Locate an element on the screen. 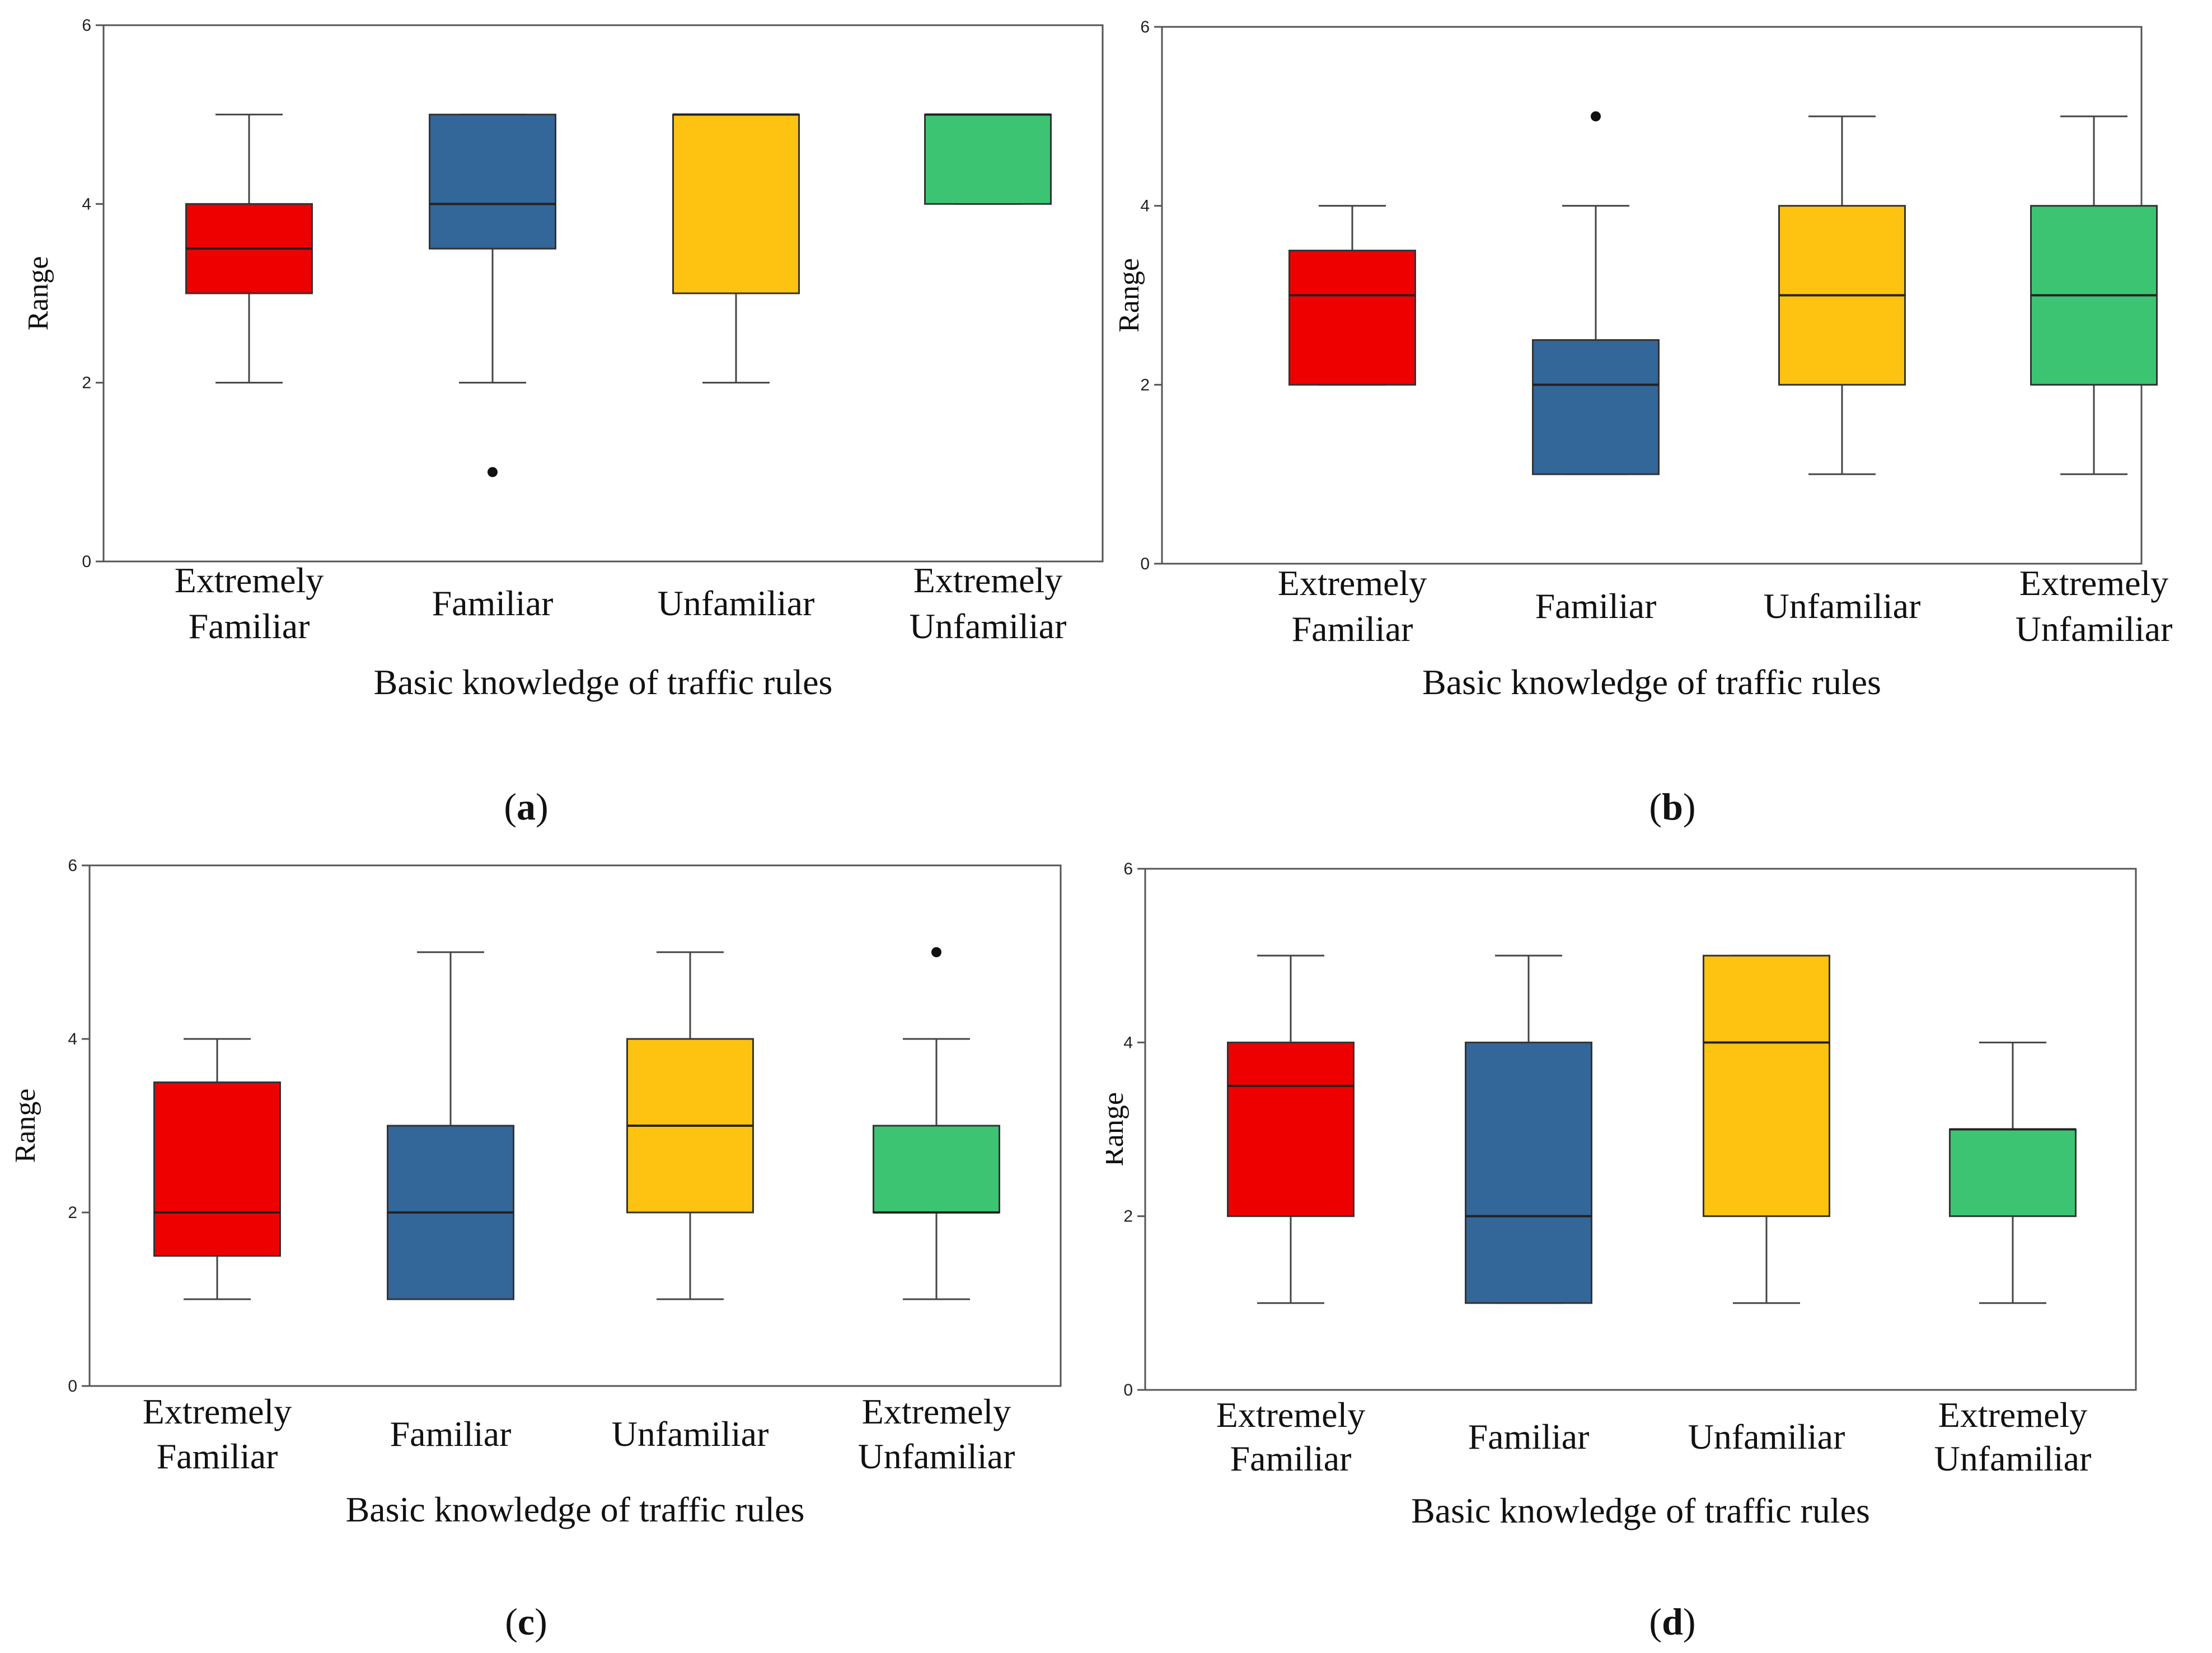 This screenshot has height=1653, width=2212. panel-d-caption-letter: d is located at coordinates (1672, 1621).